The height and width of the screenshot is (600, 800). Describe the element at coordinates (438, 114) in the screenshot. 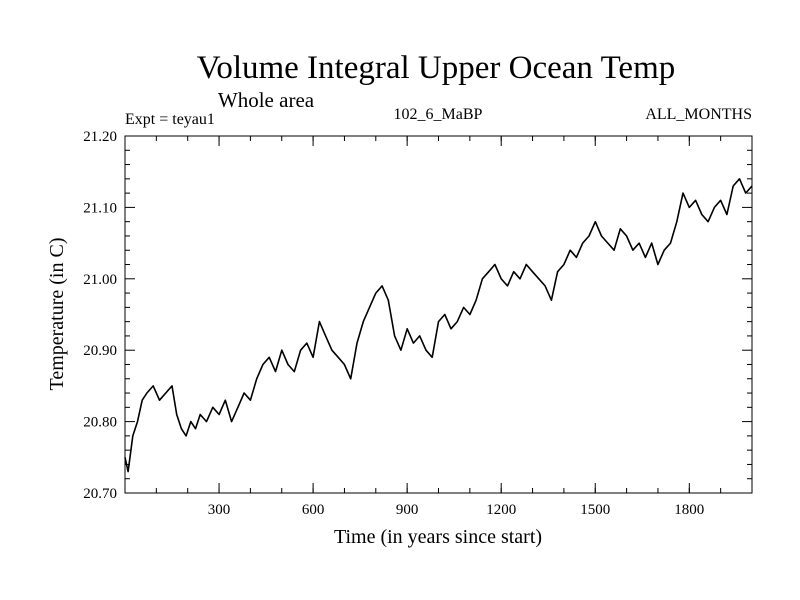

I see `period-label: 102_6_MaBP` at that location.